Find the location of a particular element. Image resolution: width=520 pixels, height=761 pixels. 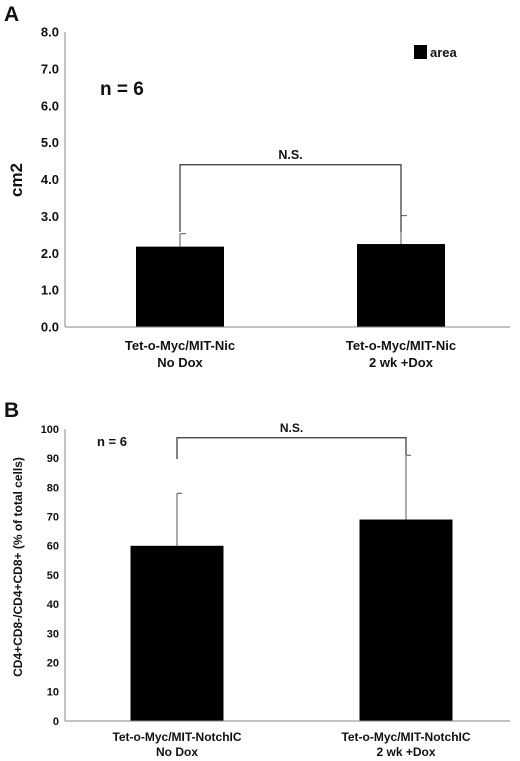

panel-a-error-bars is located at coordinates (293, 231).